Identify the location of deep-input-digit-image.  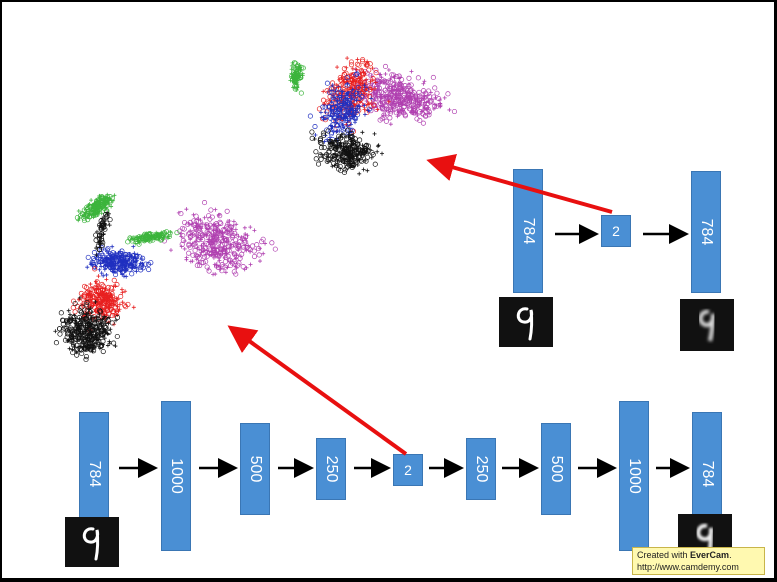
(92, 542).